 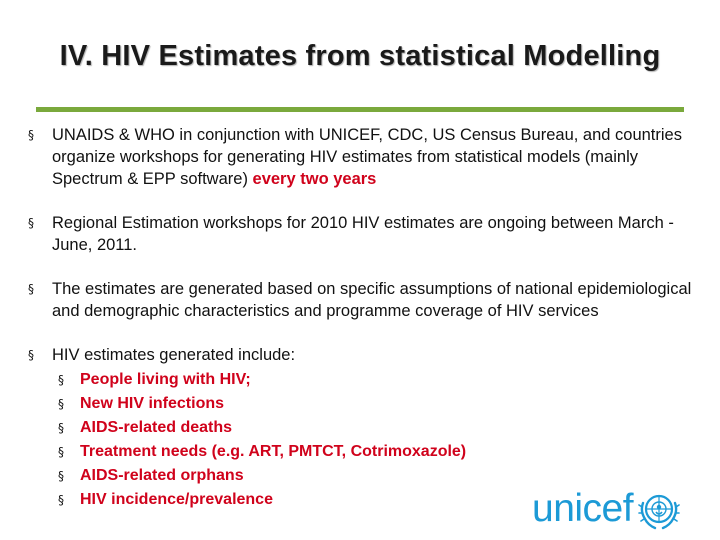 I want to click on sub-bullet-text: People living with HIV;, so click(x=165, y=379).